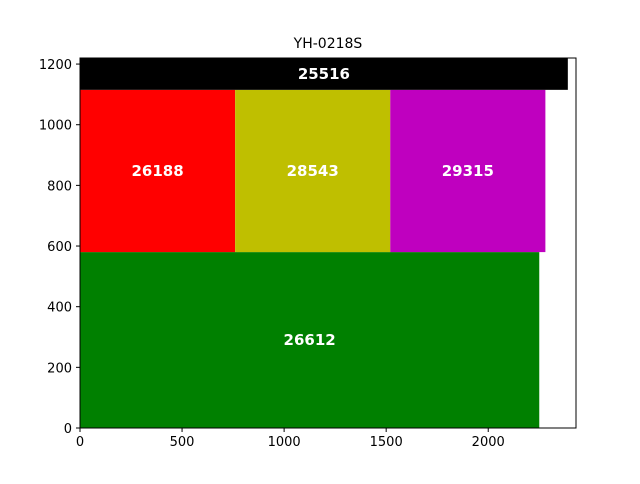 Image resolution: width=640 pixels, height=484 pixels. I want to click on block-label-26188: 26188, so click(157, 171).